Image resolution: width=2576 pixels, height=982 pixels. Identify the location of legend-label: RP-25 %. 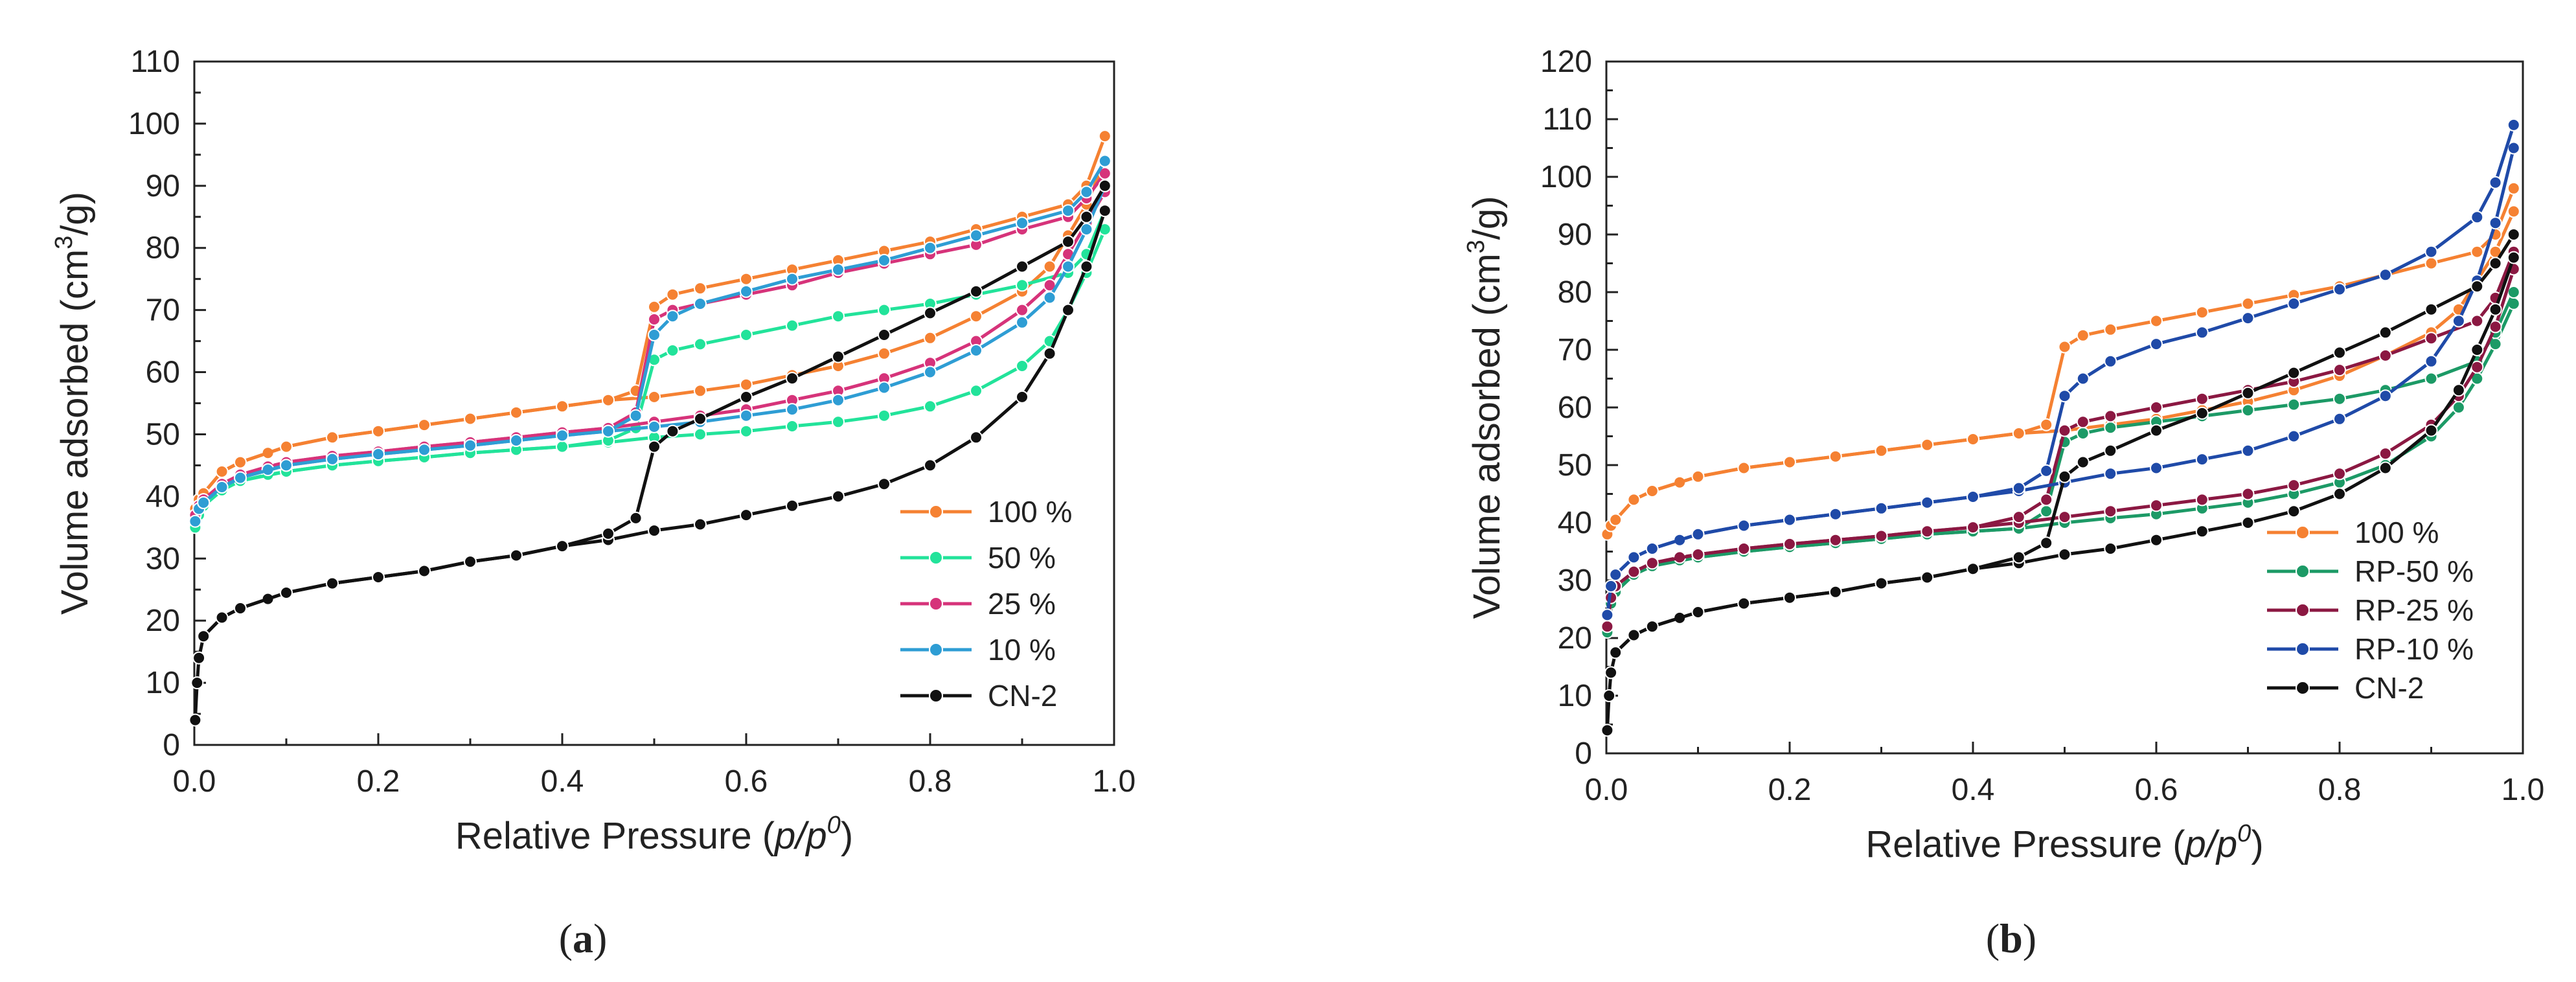
(2414, 610).